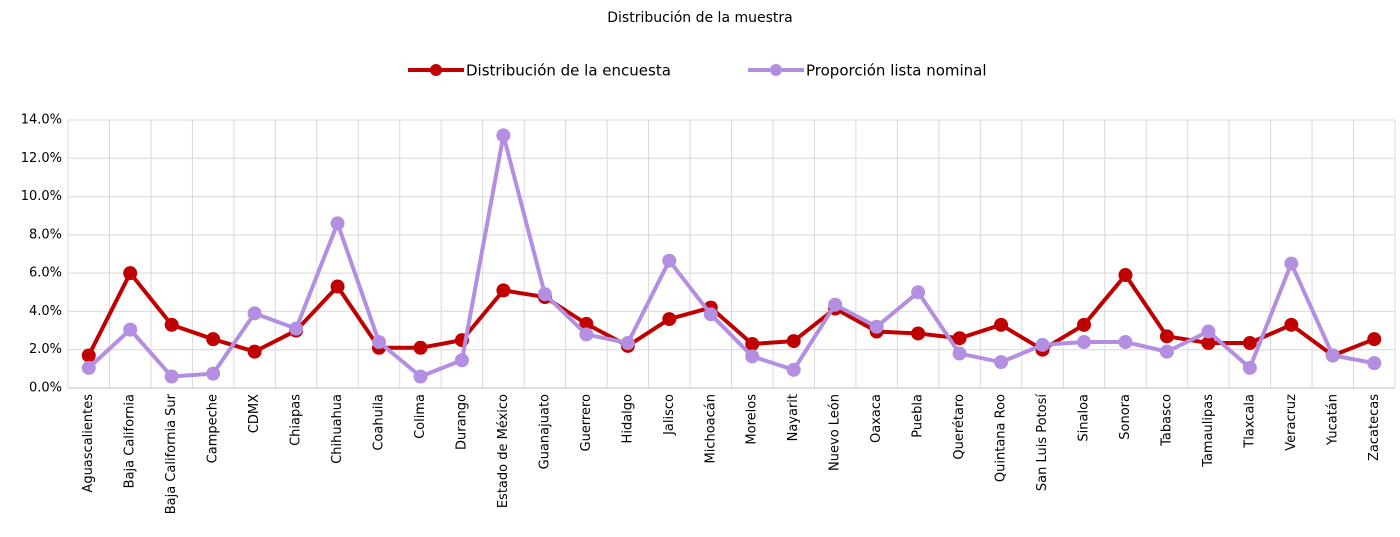 This screenshot has width=1400, height=537. I want to click on x-tick-label: Guerrero, so click(586, 423).